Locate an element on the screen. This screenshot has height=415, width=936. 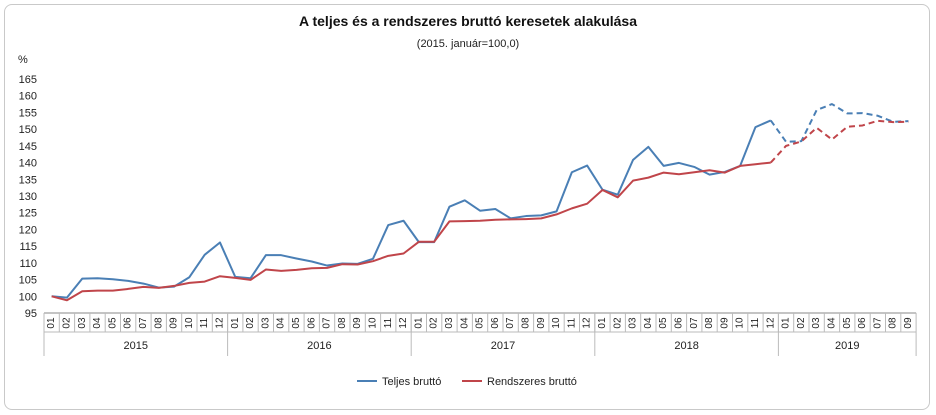
y-tick-label: 145 is located at coordinates (28, 147).